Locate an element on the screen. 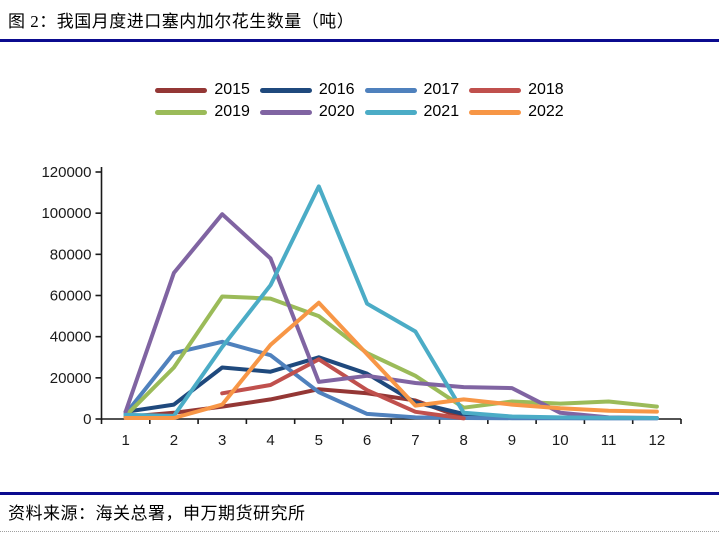  legend-label-2021: 2021 is located at coordinates (441, 111).